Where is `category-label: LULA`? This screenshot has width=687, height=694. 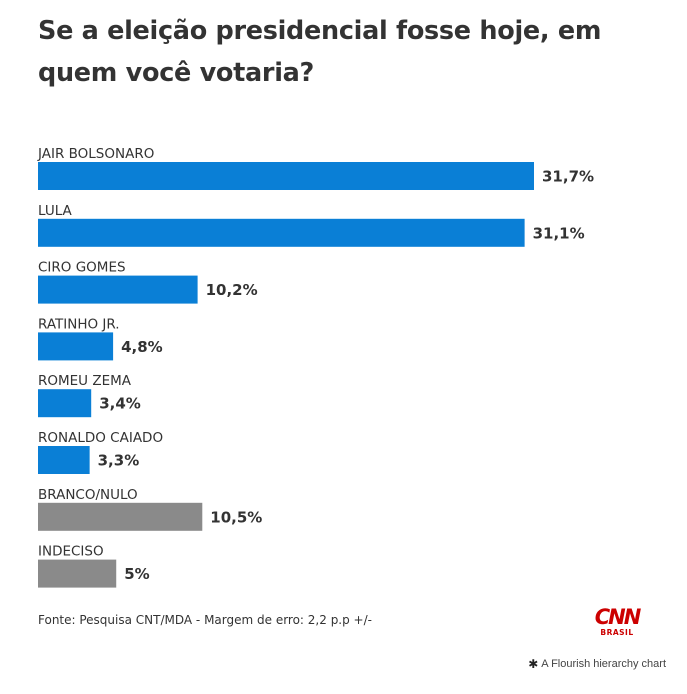
category-label: LULA is located at coordinates (55, 211).